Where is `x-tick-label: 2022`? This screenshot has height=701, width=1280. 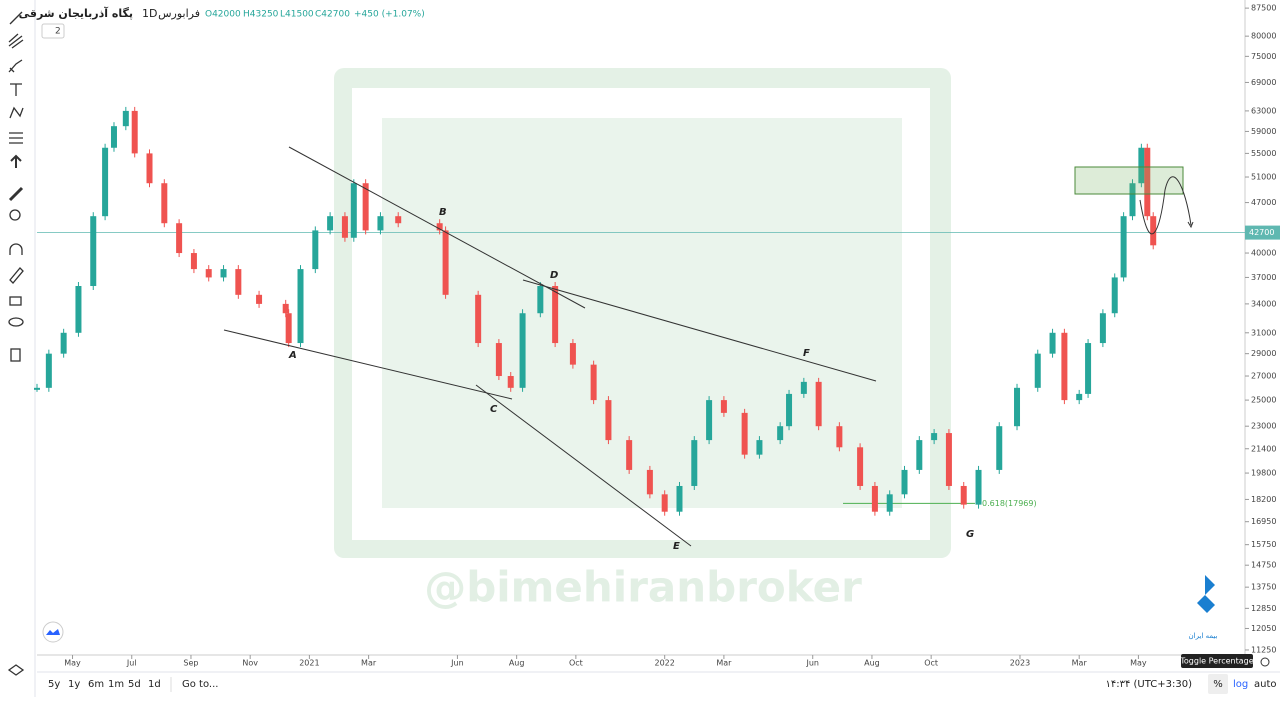 x-tick-label: 2022 is located at coordinates (665, 663).